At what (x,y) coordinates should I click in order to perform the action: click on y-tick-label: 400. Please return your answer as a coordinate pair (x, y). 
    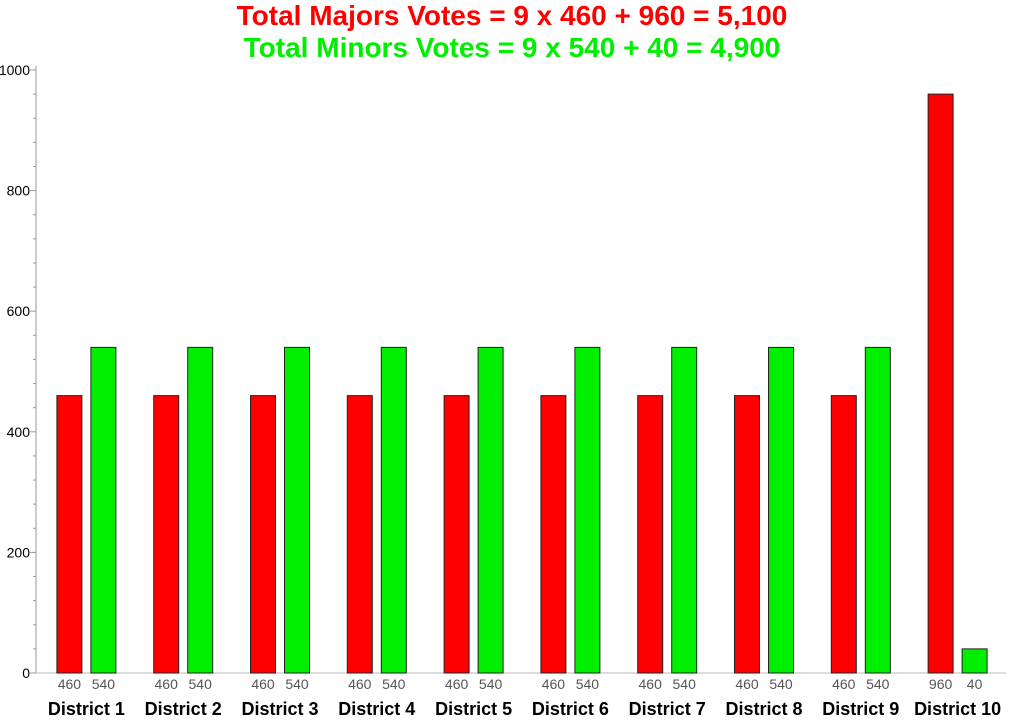
    Looking at the image, I should click on (19, 432).